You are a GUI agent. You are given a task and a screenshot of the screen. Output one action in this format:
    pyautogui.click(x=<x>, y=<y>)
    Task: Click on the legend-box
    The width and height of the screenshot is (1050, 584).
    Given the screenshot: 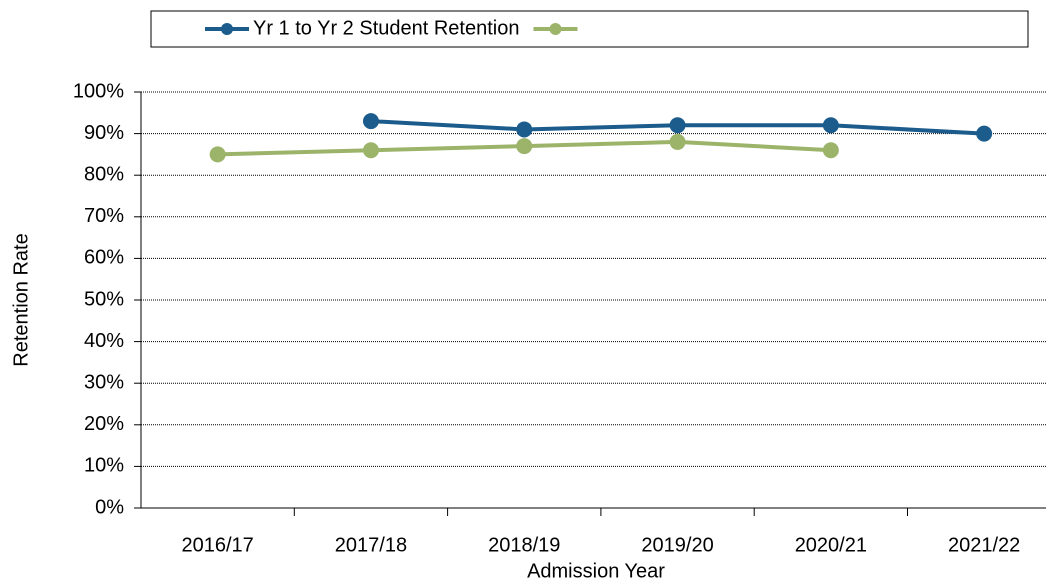 What is the action you would take?
    pyautogui.click(x=589, y=29)
    